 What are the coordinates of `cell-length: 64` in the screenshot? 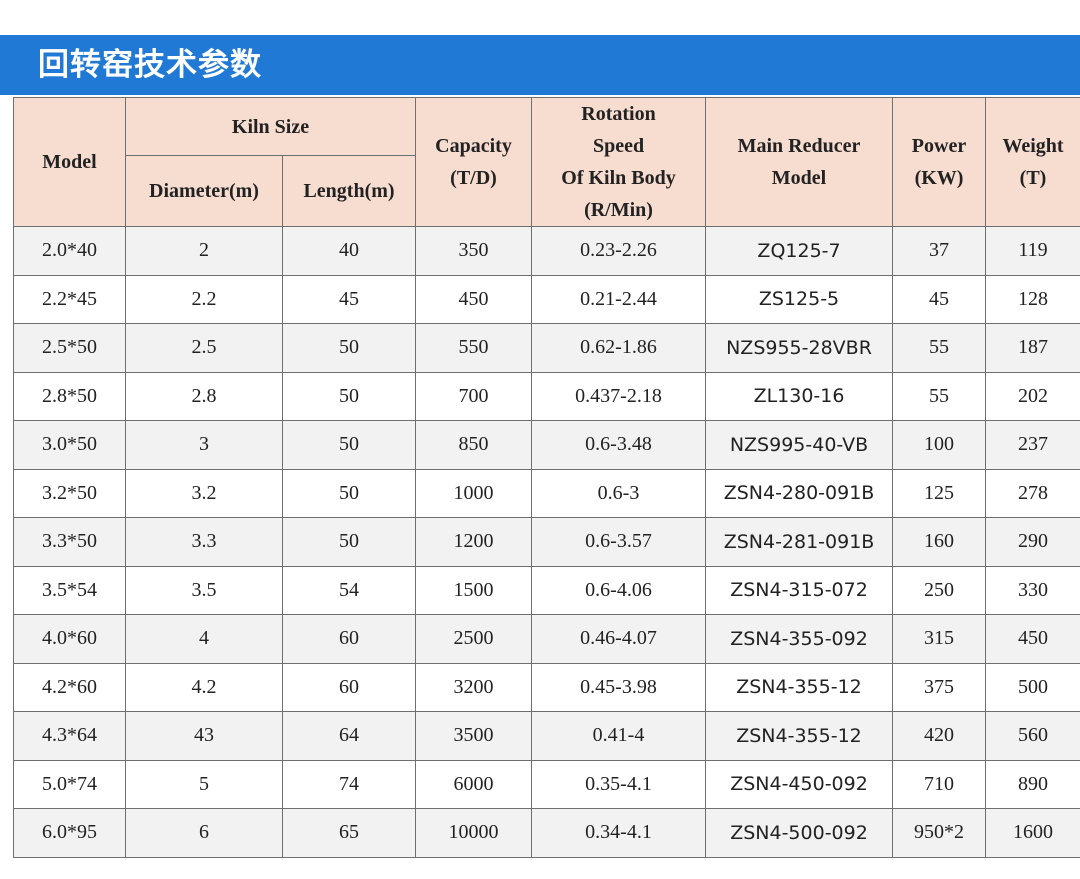 It's located at (349, 736).